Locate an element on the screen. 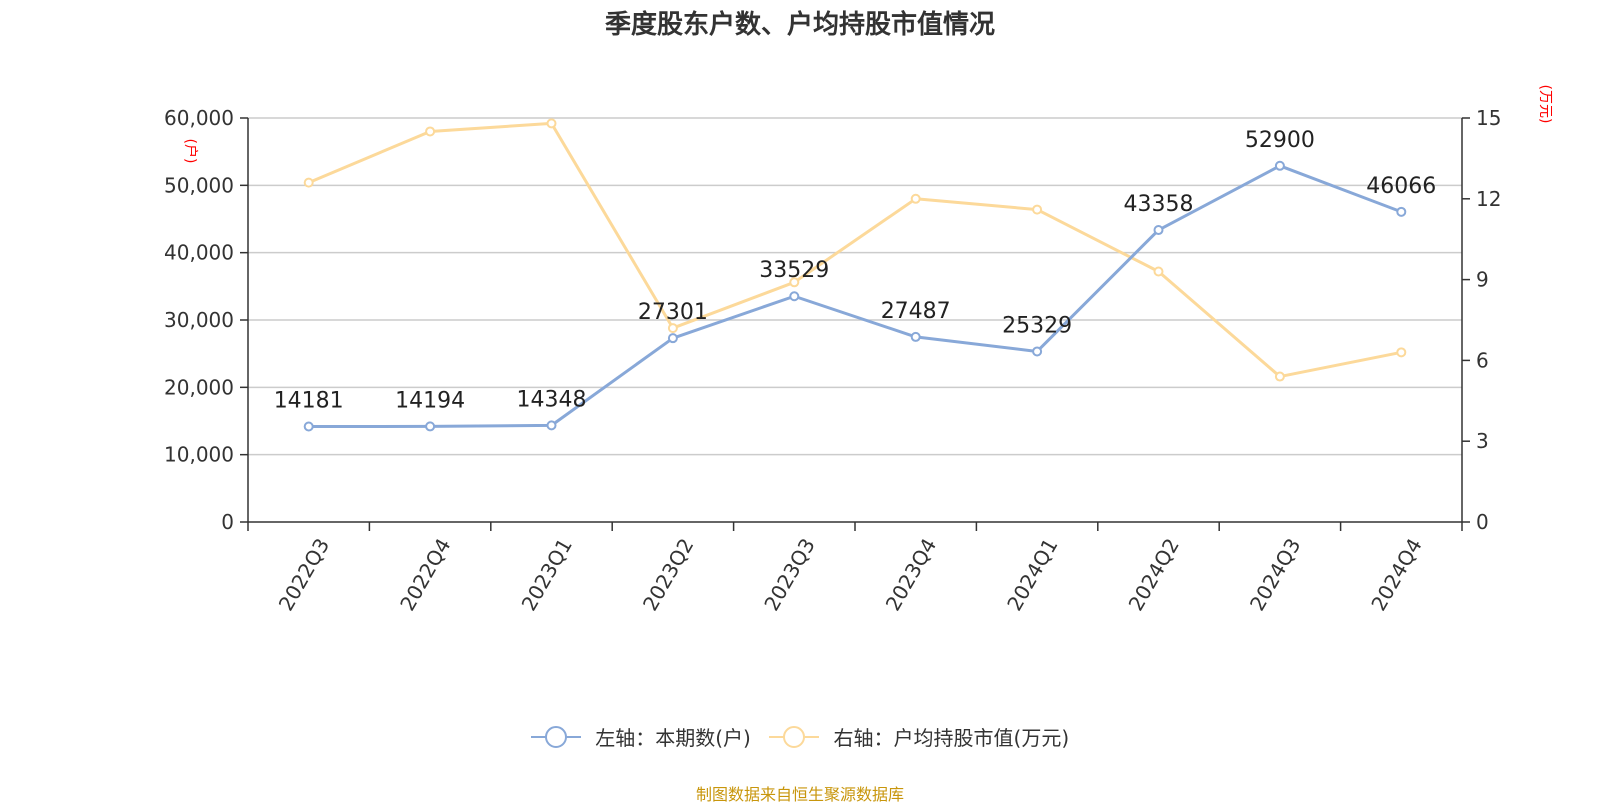 The image size is (1600, 805). data-label: 25329 is located at coordinates (1037, 325).